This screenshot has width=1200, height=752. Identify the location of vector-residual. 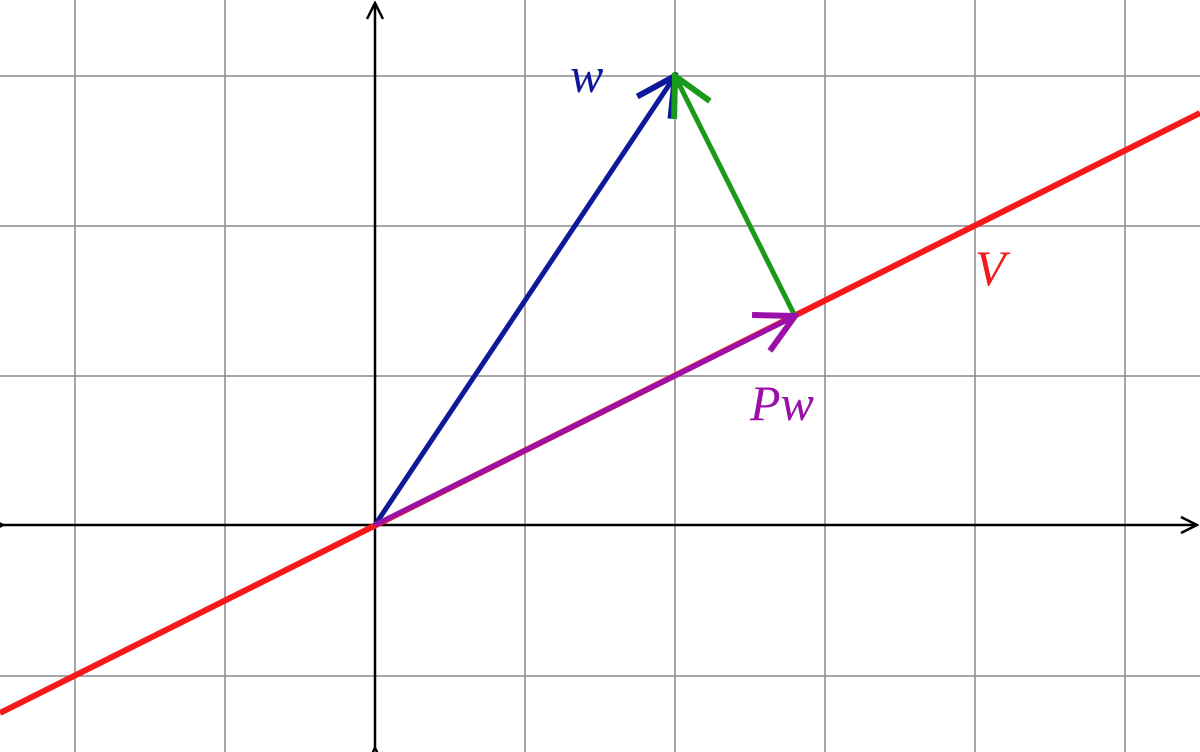
(736, 197).